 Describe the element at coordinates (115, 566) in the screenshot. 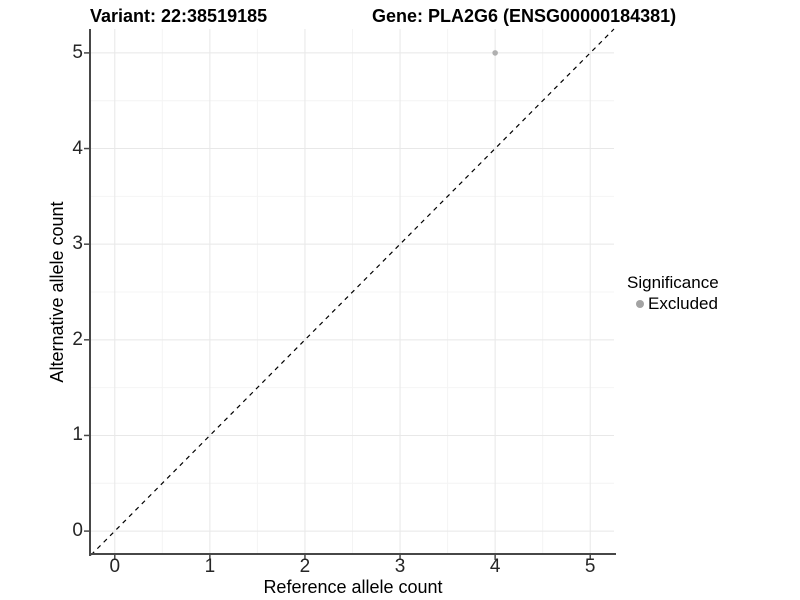

I see `x-tick-label: 0` at that location.